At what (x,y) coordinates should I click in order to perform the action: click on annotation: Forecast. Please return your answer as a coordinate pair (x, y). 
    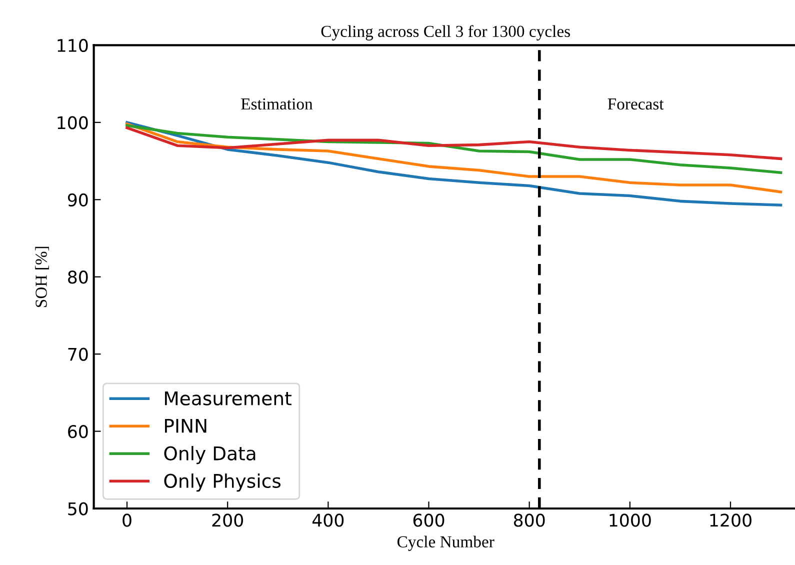
    Looking at the image, I should click on (636, 104).